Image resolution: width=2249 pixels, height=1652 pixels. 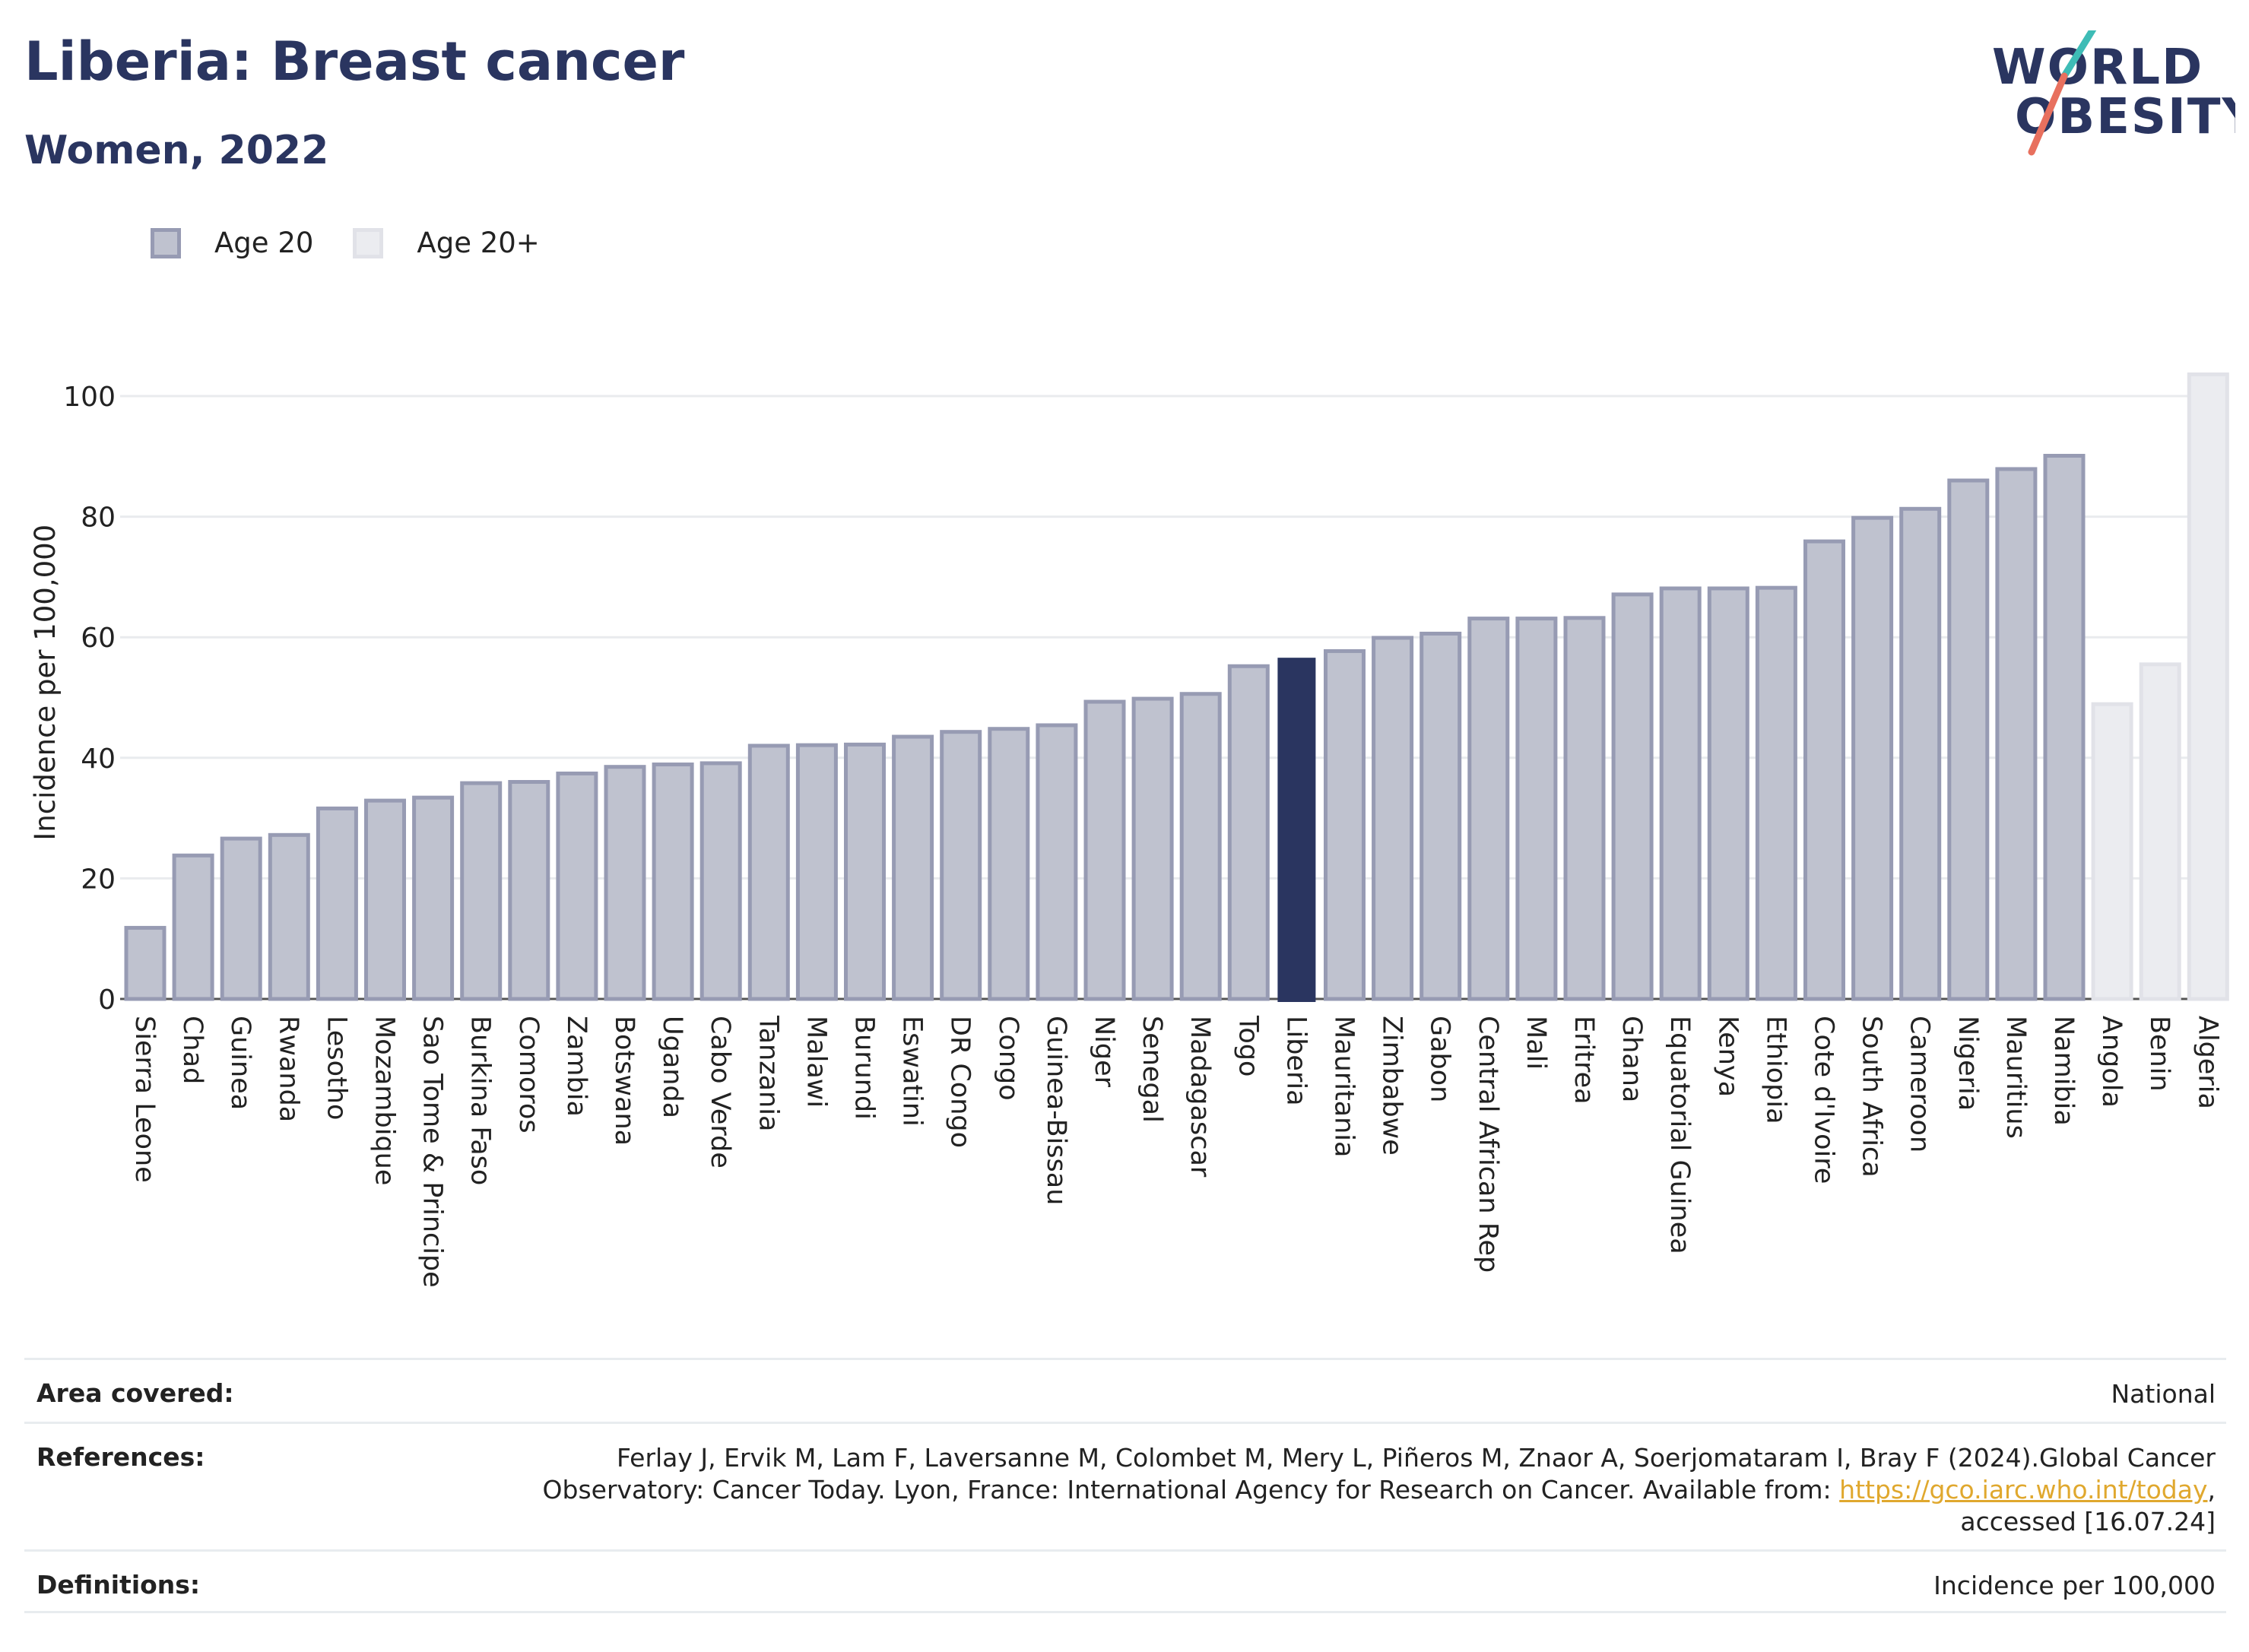 What do you see at coordinates (1776, 793) in the screenshot?
I see `bar-ethiopia` at bounding box center [1776, 793].